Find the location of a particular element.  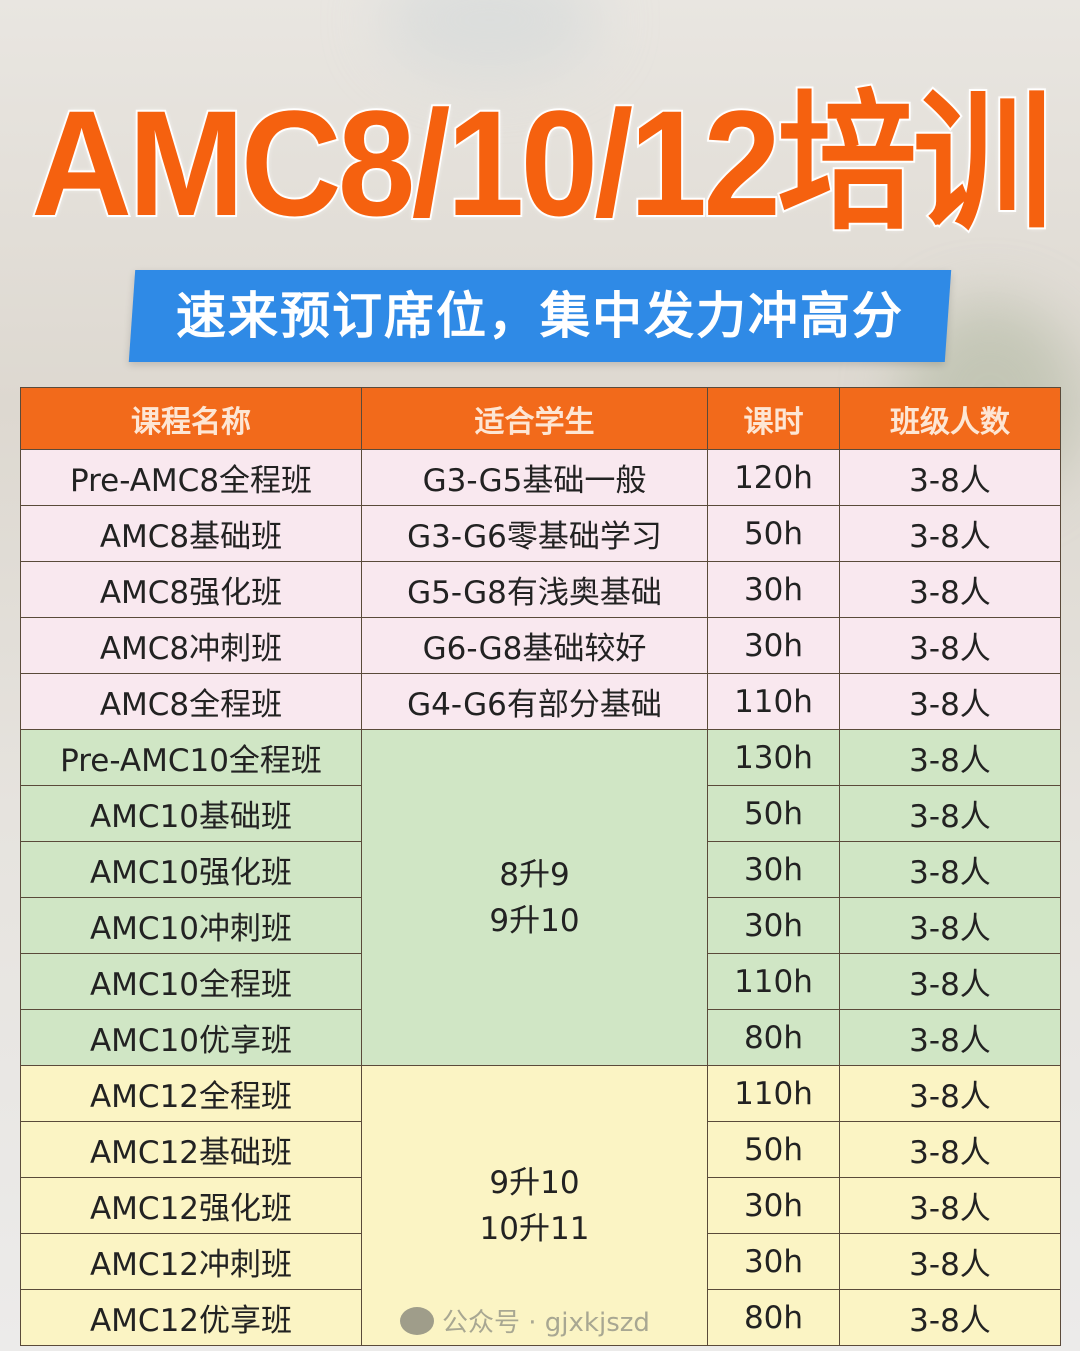

wechat-icon is located at coordinates (417, 1320).